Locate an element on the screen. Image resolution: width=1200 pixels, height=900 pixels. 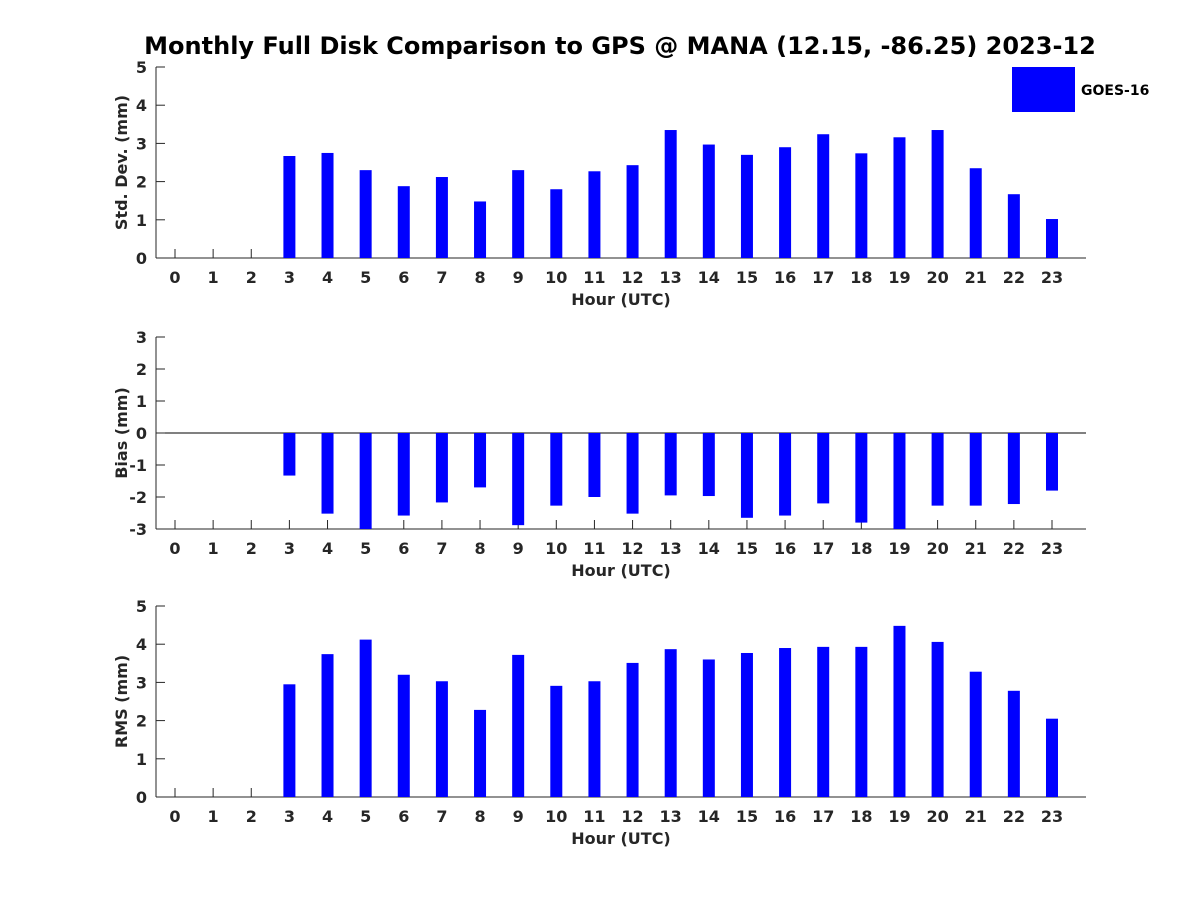
y-axis-label: Std. Dev. (mm) is located at coordinates (121, 162).